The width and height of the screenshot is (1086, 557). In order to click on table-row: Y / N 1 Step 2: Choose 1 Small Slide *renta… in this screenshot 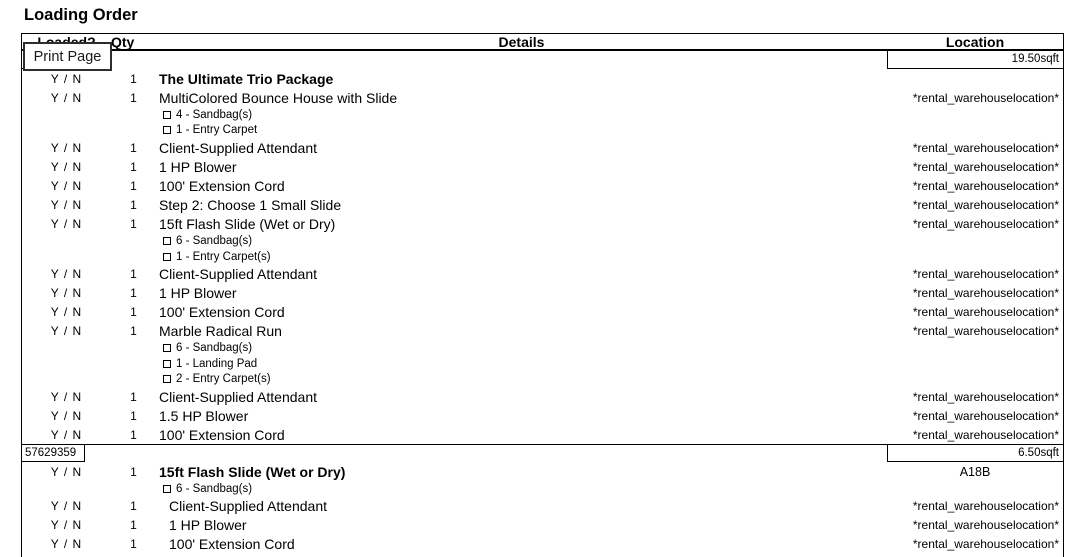, I will do `click(542, 204)`.